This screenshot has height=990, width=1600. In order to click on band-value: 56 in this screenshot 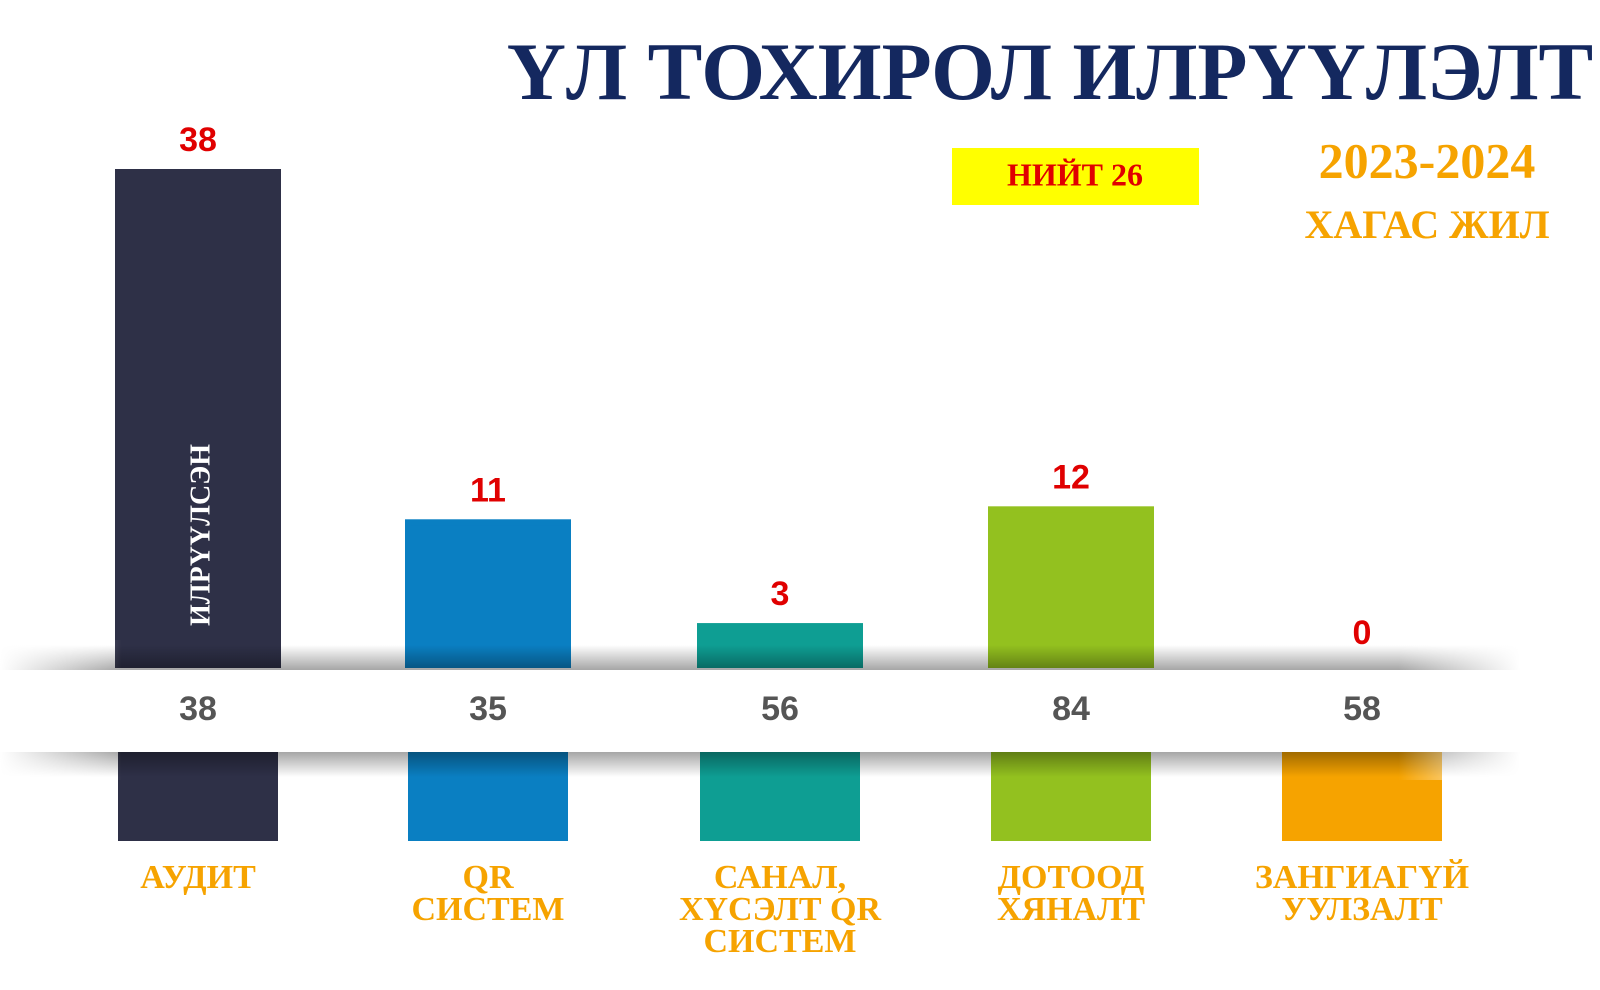, I will do `click(780, 709)`.